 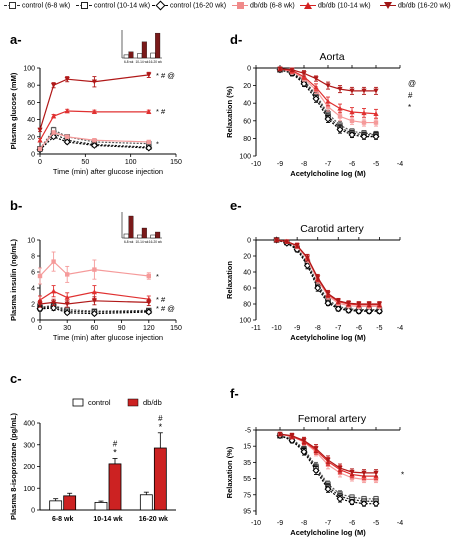 I want to click on x-tick-label: 100, so click(x=131, y=162).